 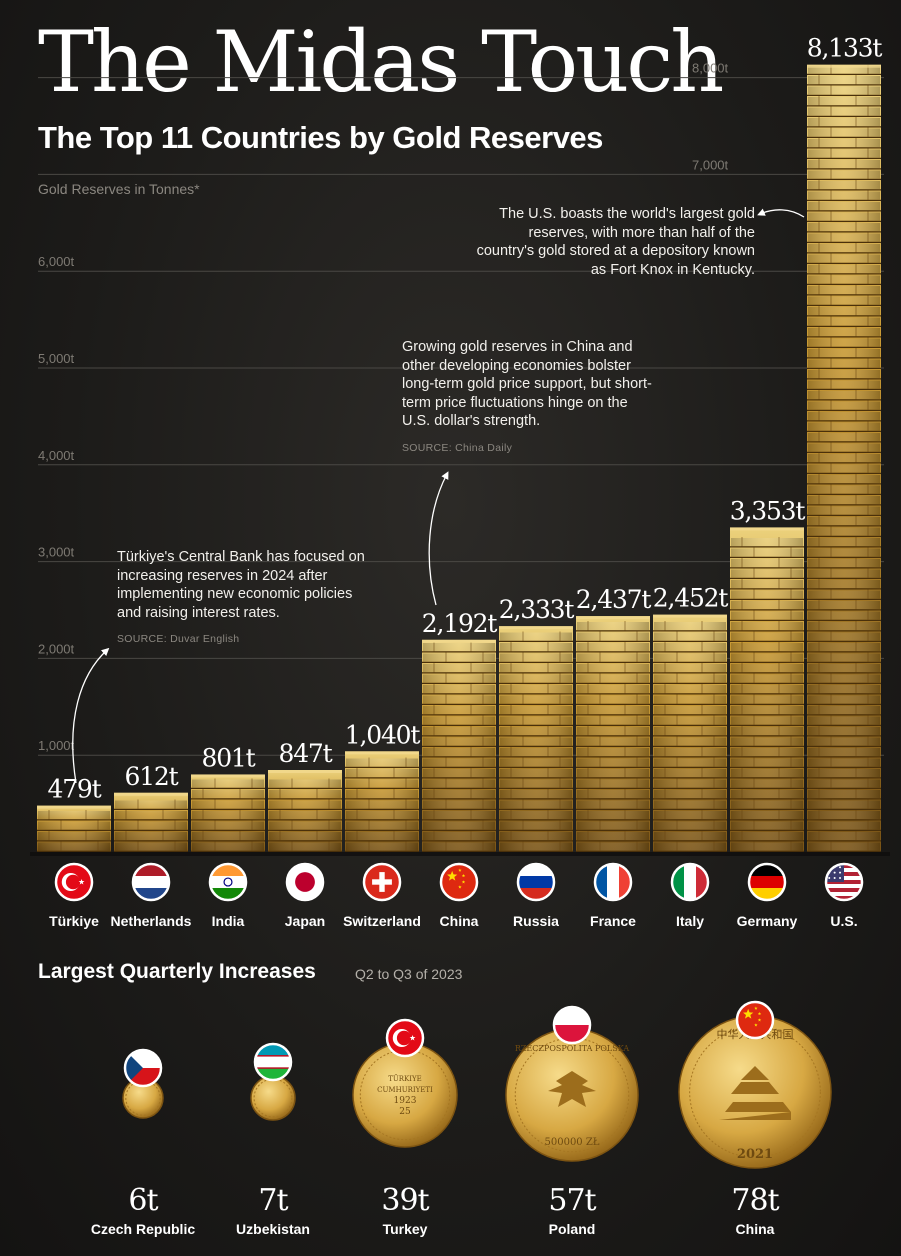 What do you see at coordinates (405, 1078) in the screenshot?
I see `coin-inscription: TÜRKIYE` at bounding box center [405, 1078].